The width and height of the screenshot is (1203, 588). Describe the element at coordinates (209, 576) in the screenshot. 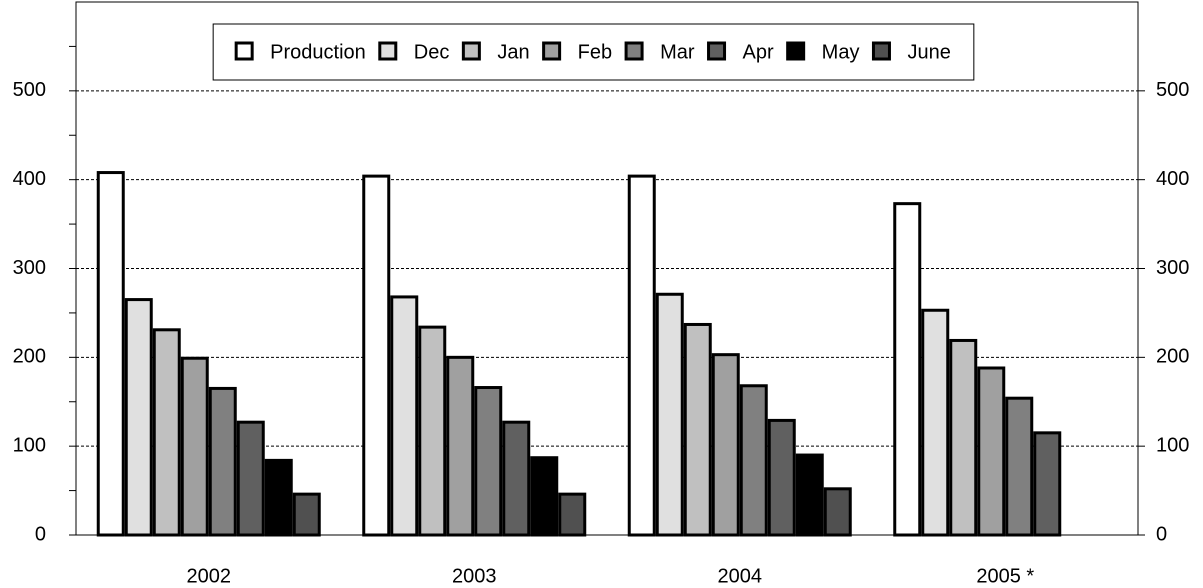

I see `x-tick-label: 2002` at that location.